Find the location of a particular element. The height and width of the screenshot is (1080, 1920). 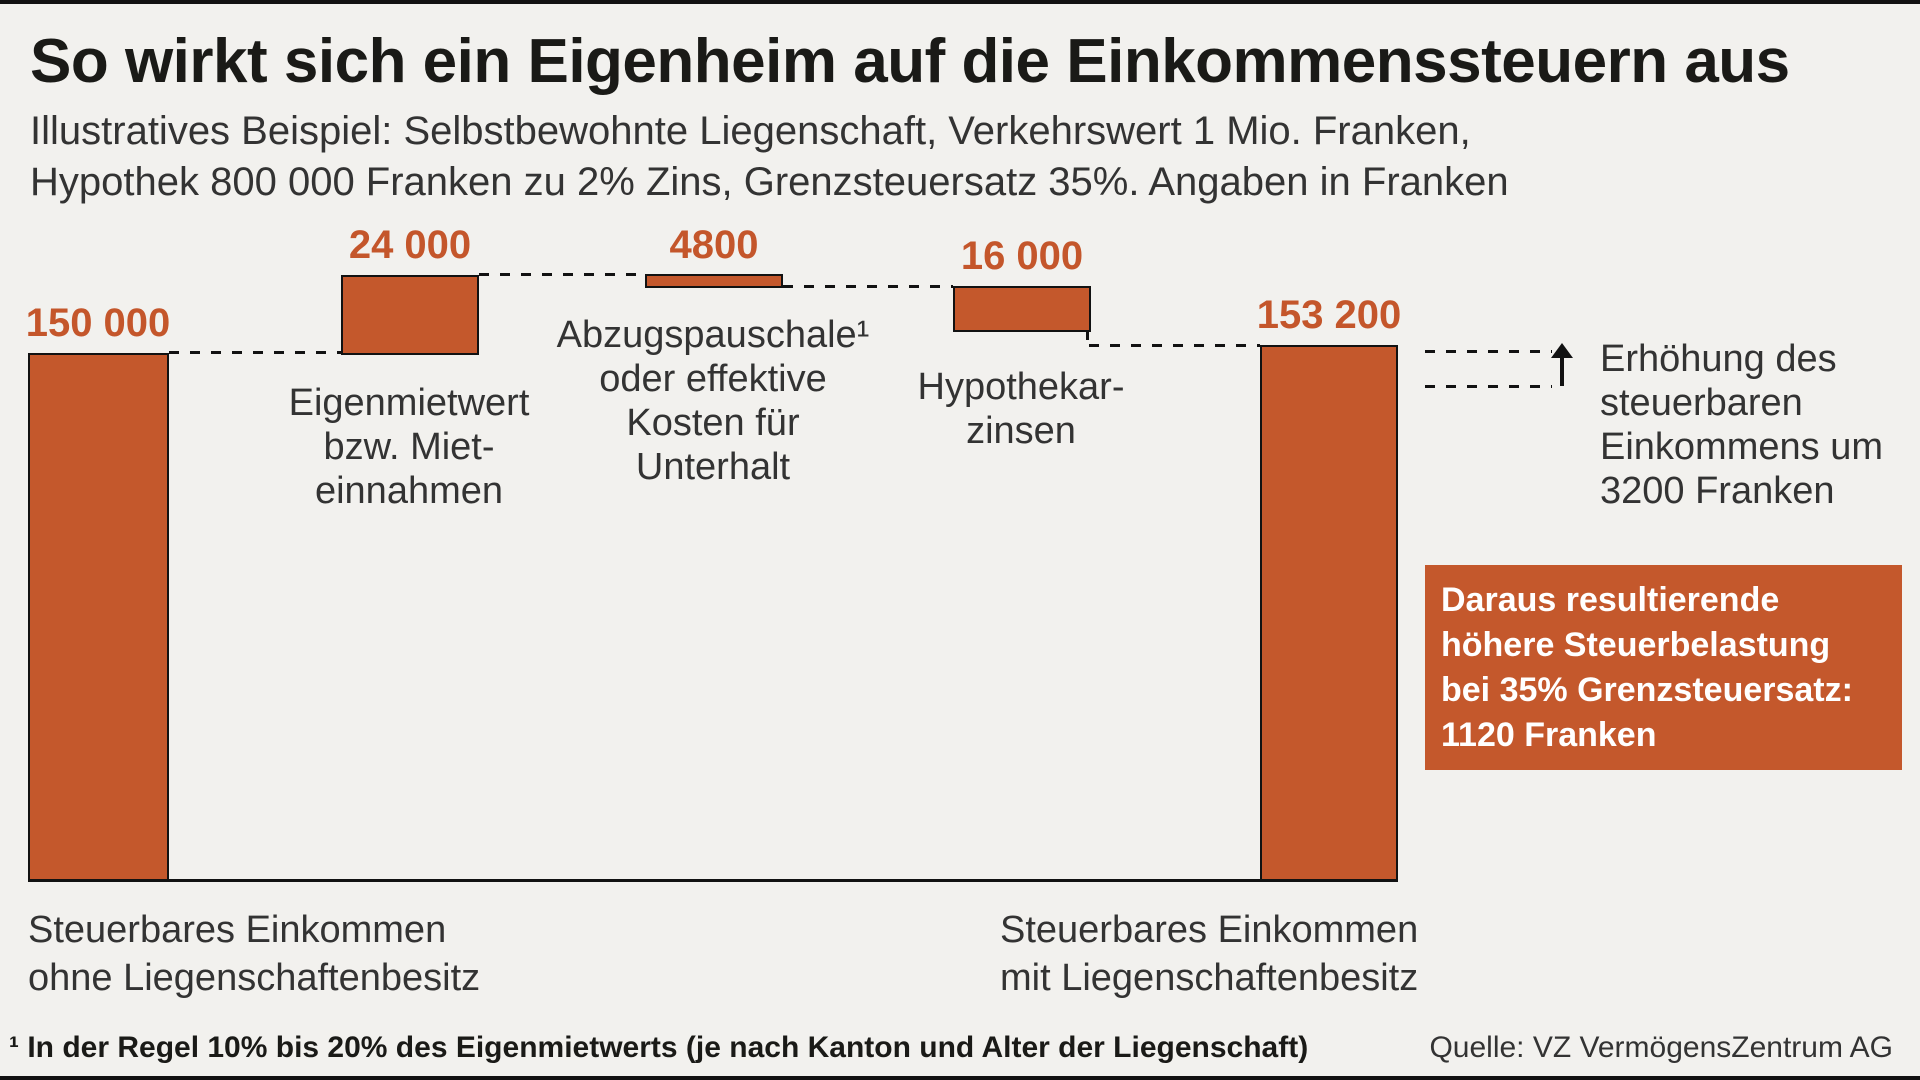

bar-income-without-property is located at coordinates (98, 617).